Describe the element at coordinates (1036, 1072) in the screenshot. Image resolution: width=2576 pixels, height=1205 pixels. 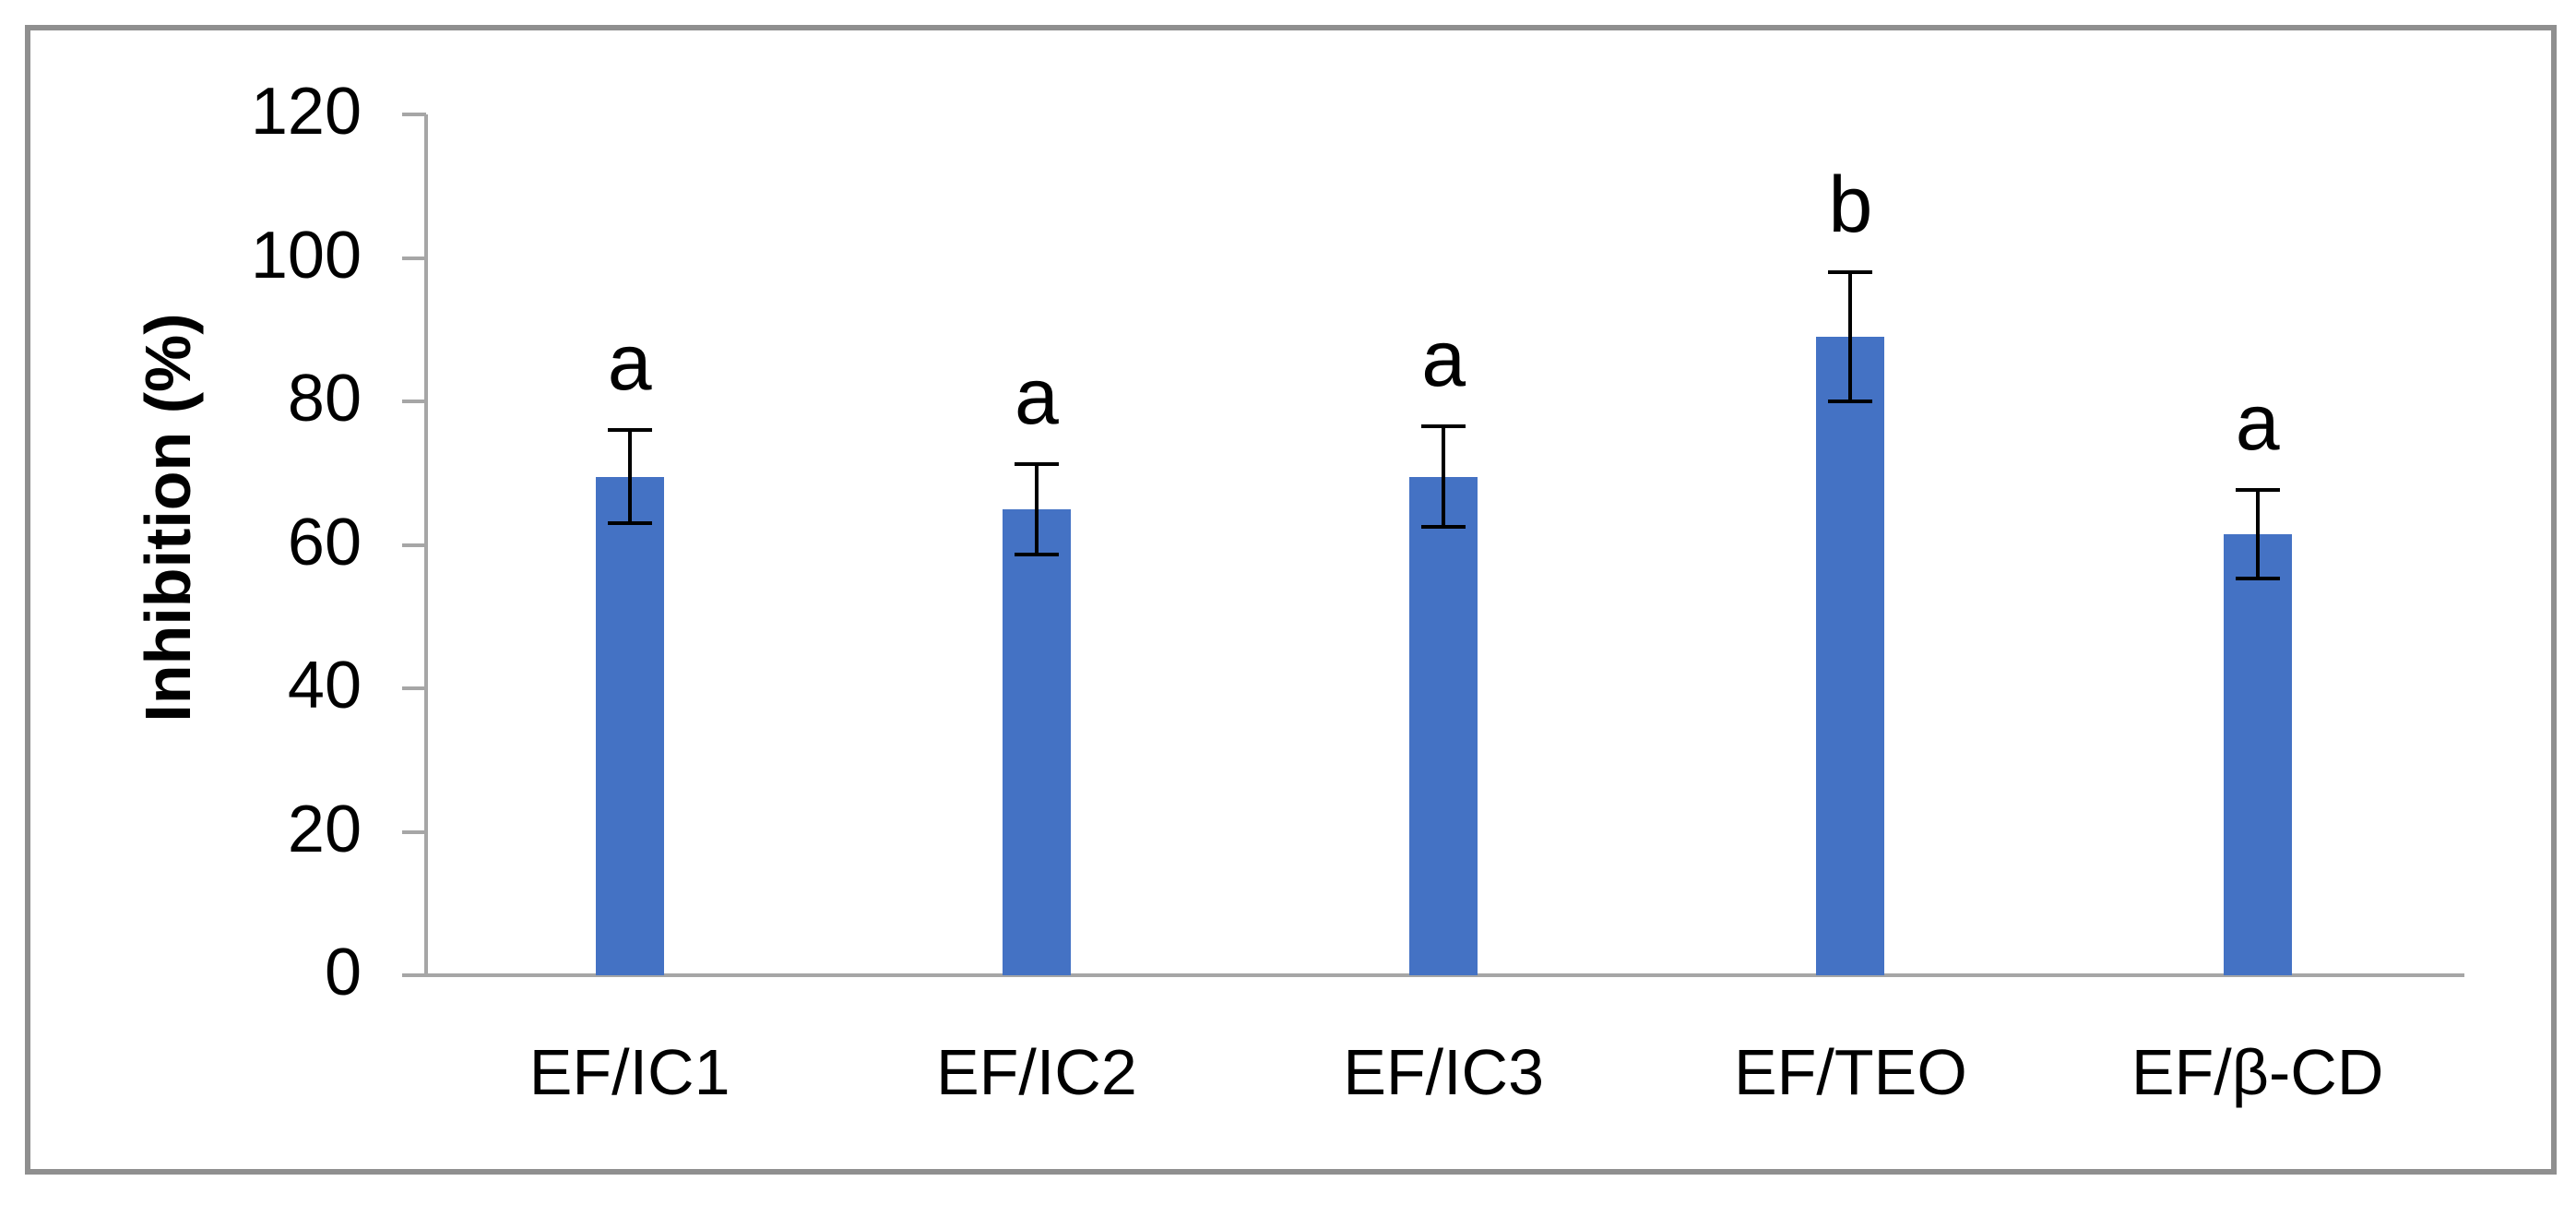
I see `x-category-label: EF/IC2` at that location.